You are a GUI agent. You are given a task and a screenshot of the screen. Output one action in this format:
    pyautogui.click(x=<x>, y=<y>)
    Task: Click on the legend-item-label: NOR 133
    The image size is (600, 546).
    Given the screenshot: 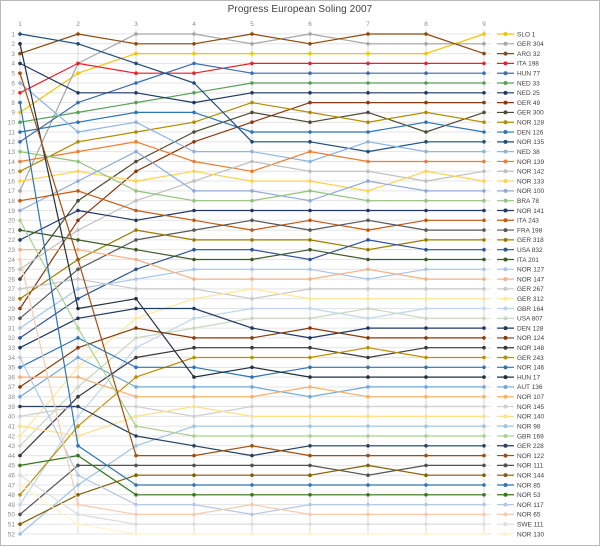 What is the action you would take?
    pyautogui.click(x=530, y=181)
    